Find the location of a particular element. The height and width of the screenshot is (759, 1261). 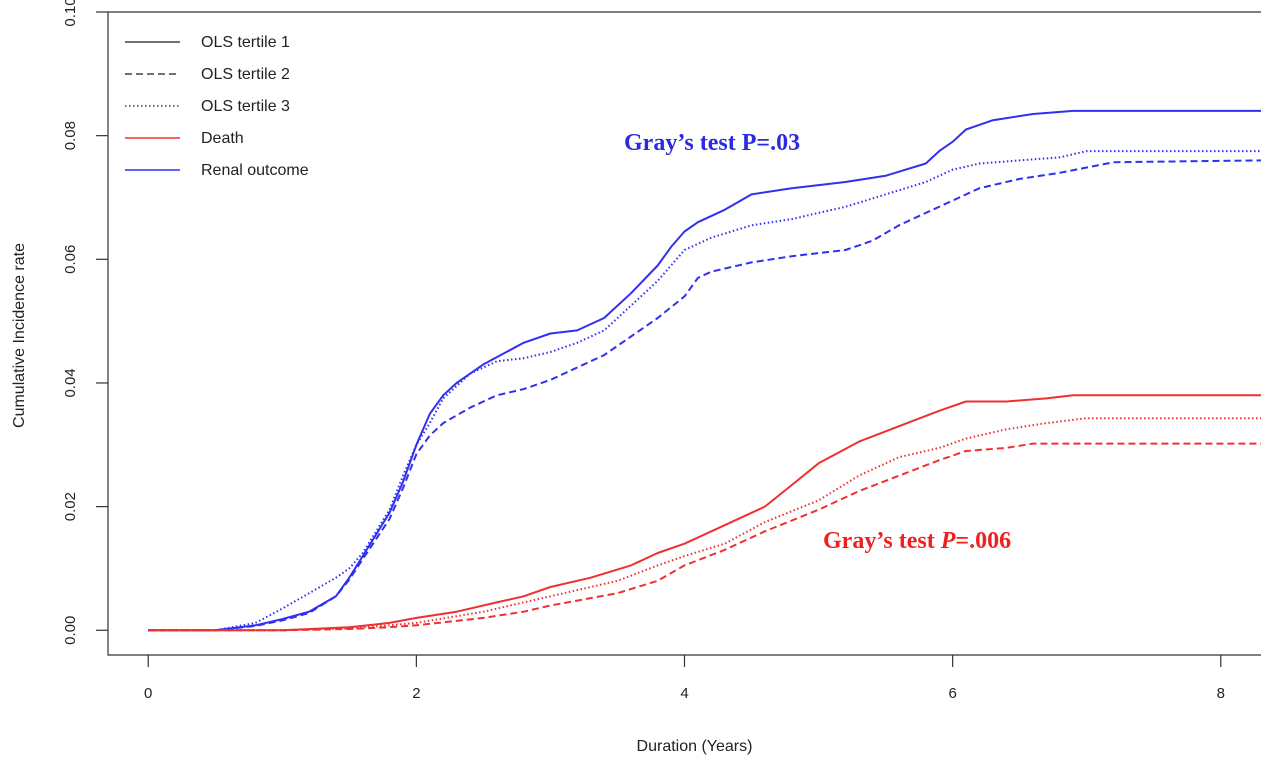

y-tick-label: 0.10 is located at coordinates (70, 13).